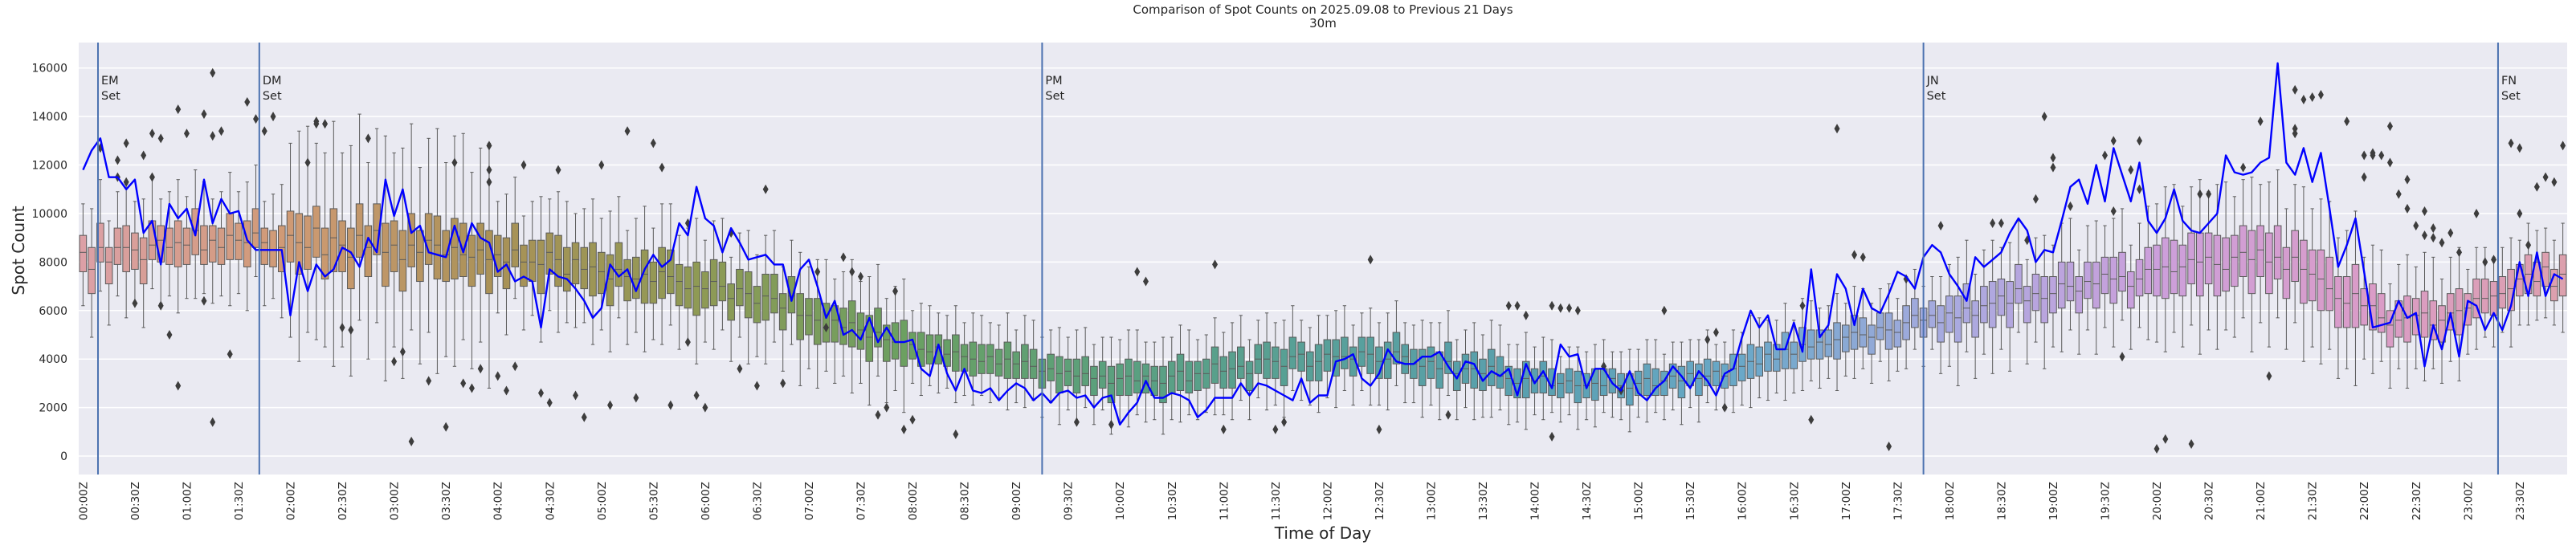 This screenshot has height=558, width=2576. What do you see at coordinates (187, 501) in the screenshot?
I see `x-tick-label: 01:00Z` at bounding box center [187, 501].